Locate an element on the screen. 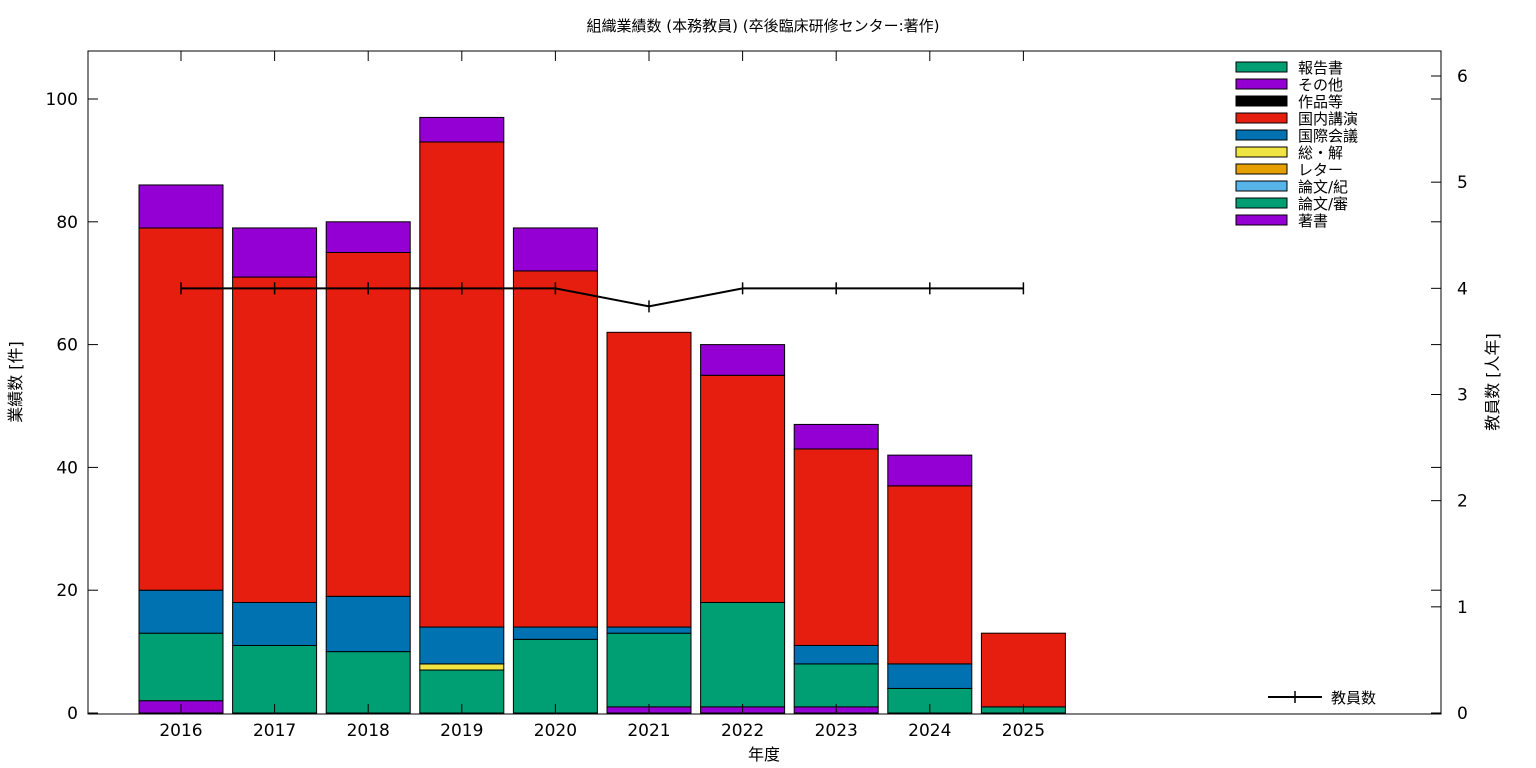 The height and width of the screenshot is (768, 1536). y2-tick-label: 6 is located at coordinates (1462, 77).